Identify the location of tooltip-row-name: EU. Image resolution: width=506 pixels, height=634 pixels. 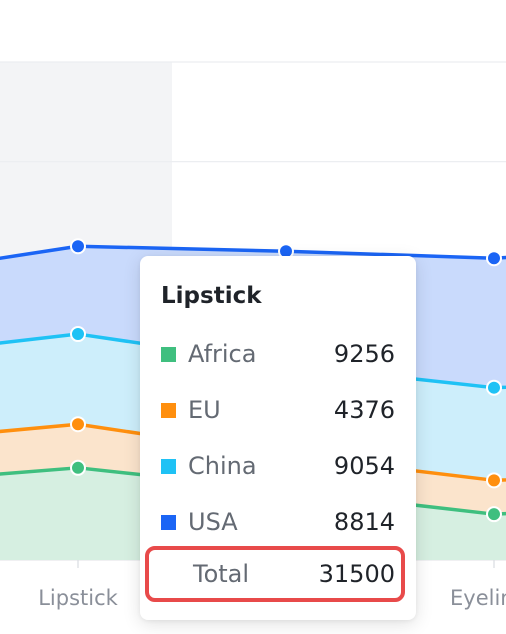
(204, 410).